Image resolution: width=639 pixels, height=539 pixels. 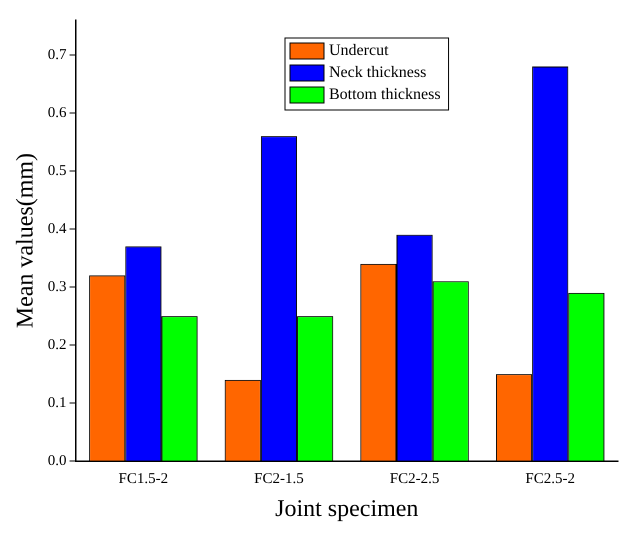 What do you see at coordinates (57, 170) in the screenshot?
I see `y-tick-label: 0.5` at bounding box center [57, 170].